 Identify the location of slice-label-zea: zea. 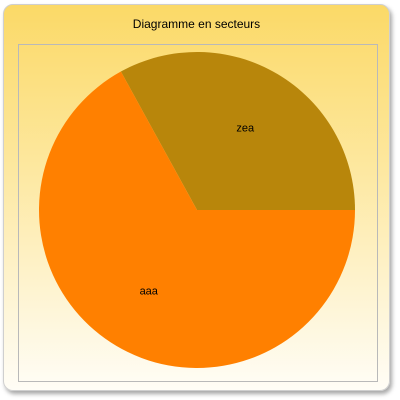
(245, 128).